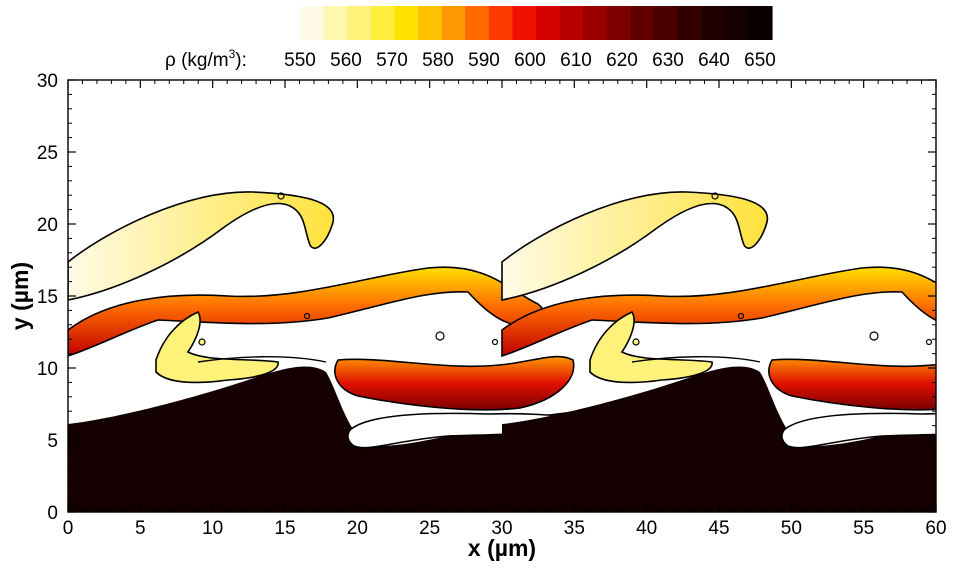 This screenshot has height=569, width=965. Describe the element at coordinates (47, 81) in the screenshot. I see `y-tick-label: 30` at that location.